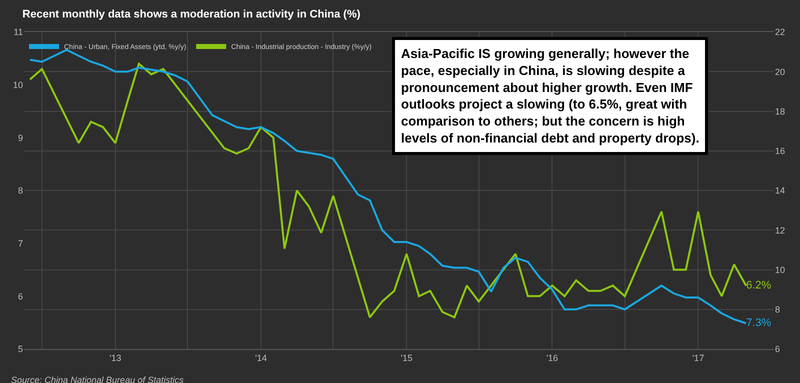 This screenshot has height=383, width=800. Describe the element at coordinates (759, 322) in the screenshot. I see `data-label: 7.3%` at that location.